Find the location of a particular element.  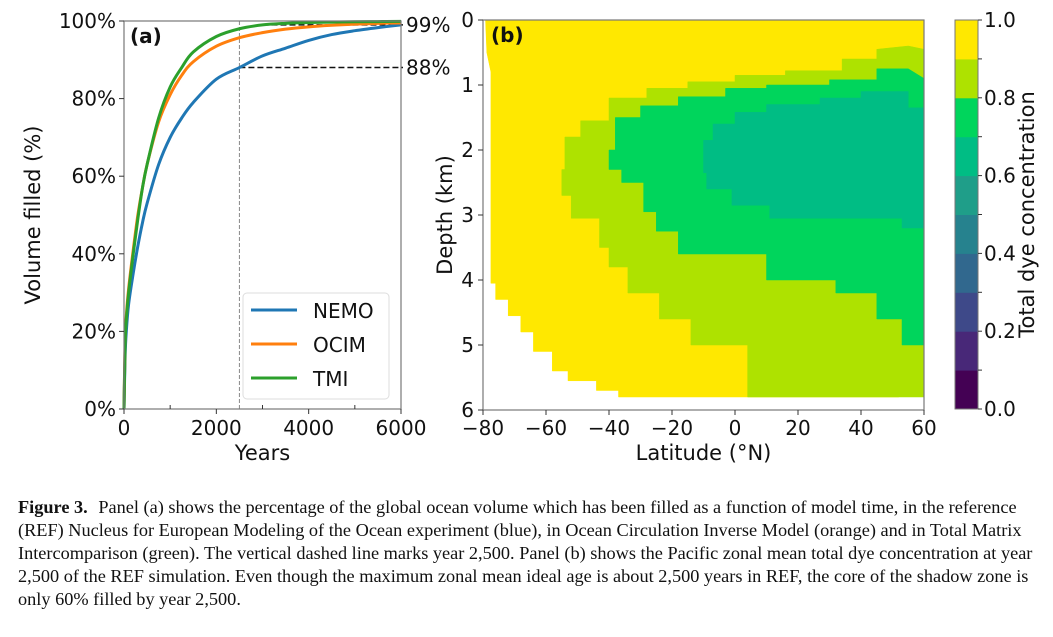

reference-label-99pct: 99% is located at coordinates (428, 25).